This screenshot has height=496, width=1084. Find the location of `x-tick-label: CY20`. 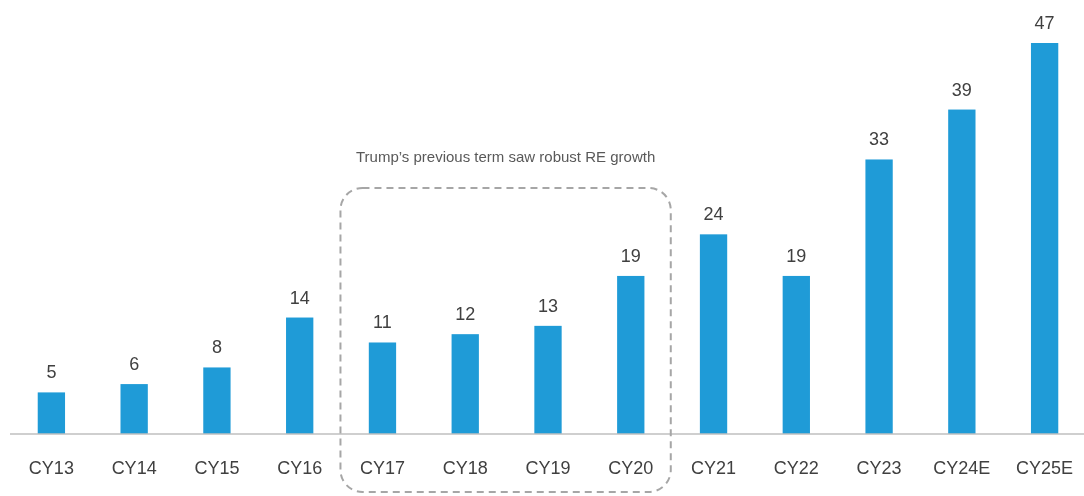

x-tick-label: CY20 is located at coordinates (631, 468).